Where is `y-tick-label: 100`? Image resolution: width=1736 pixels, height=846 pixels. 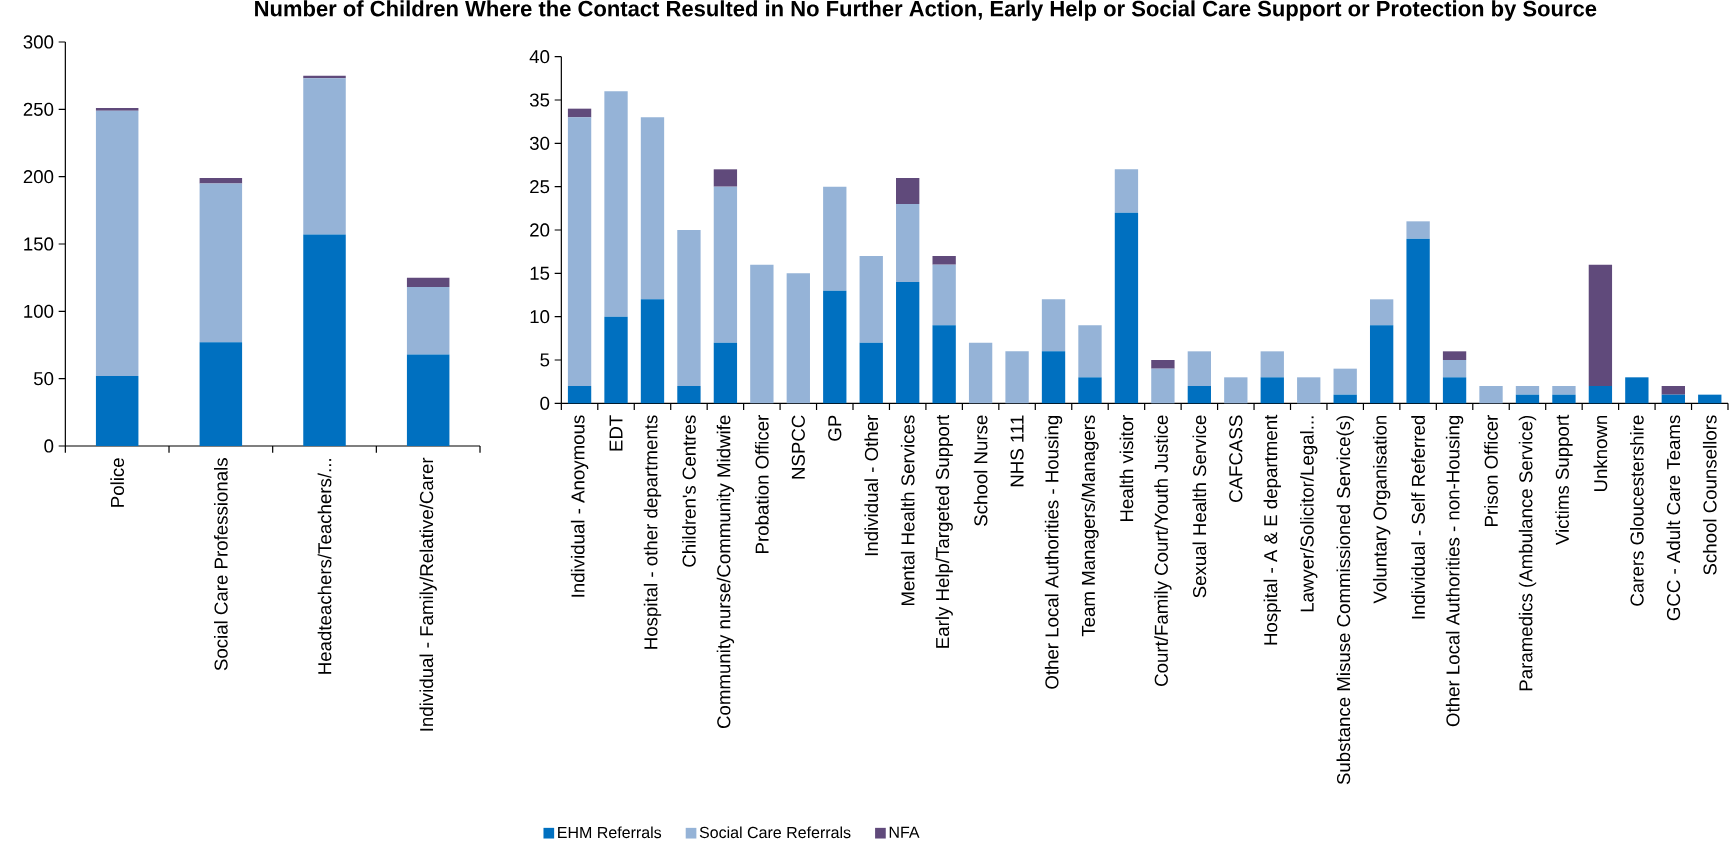 y-tick-label: 100 is located at coordinates (39, 311).